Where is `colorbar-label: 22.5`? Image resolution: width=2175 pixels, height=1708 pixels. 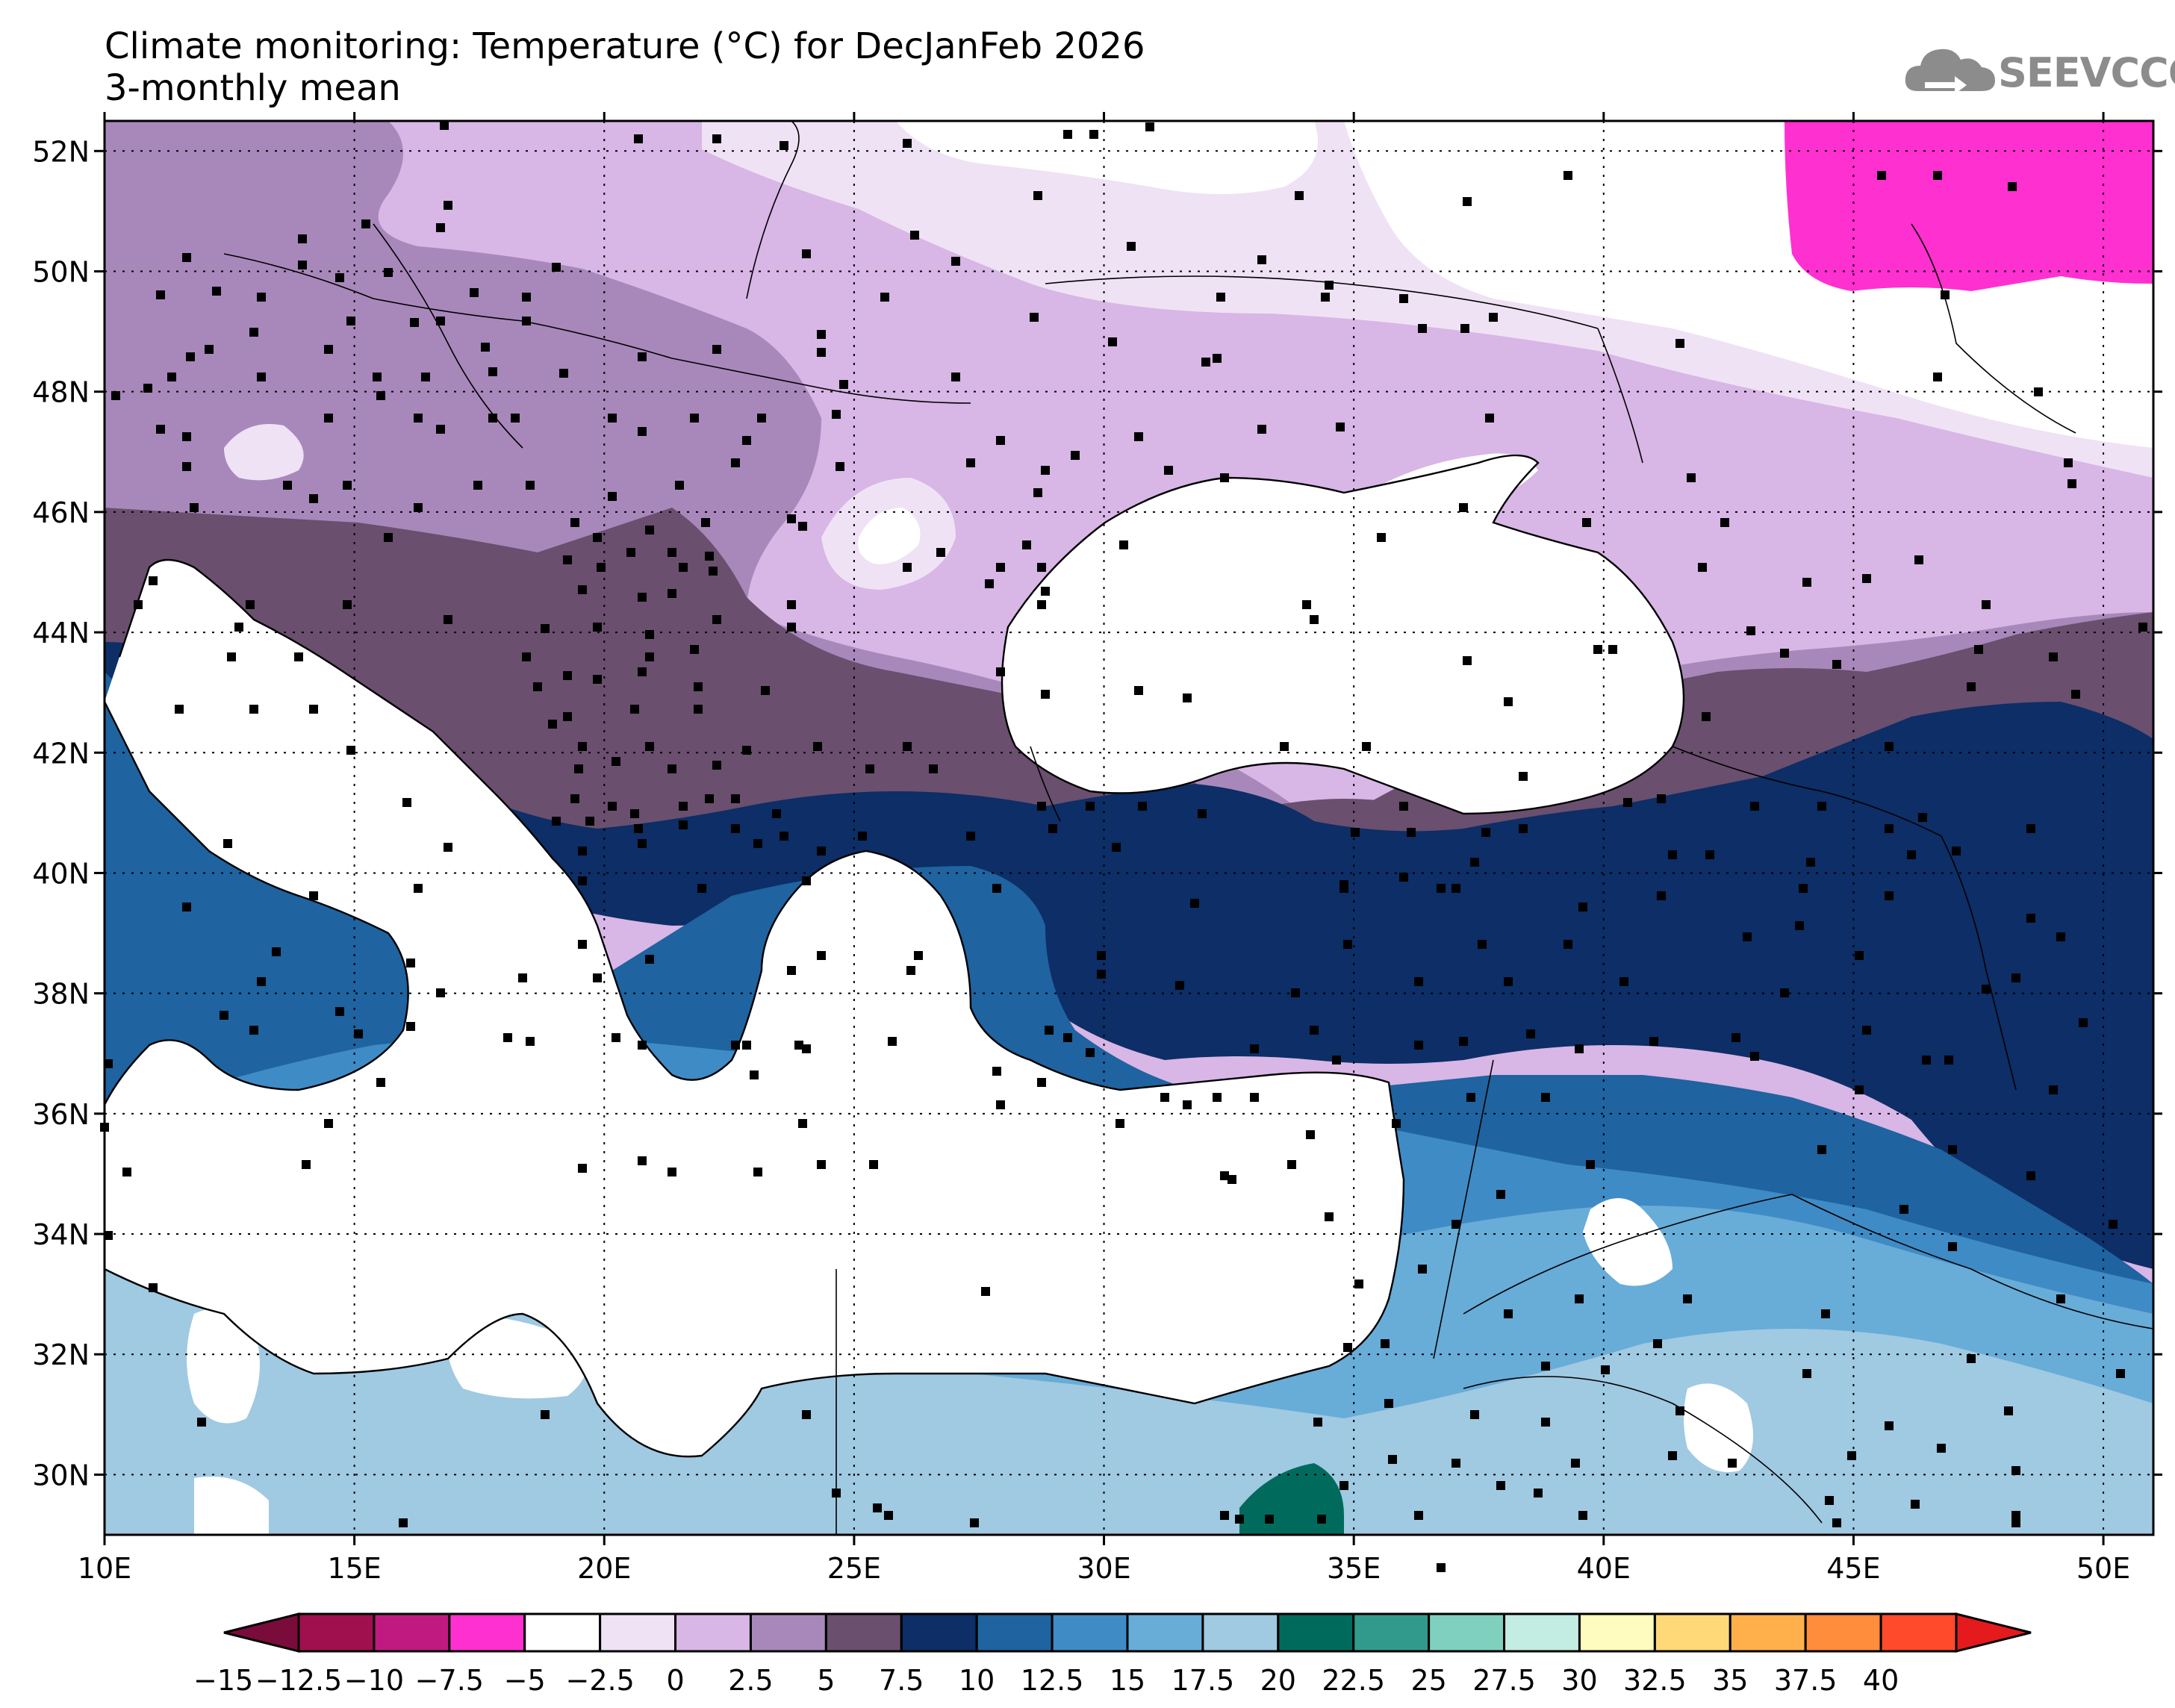 colorbar-label: 22.5 is located at coordinates (1353, 1680).